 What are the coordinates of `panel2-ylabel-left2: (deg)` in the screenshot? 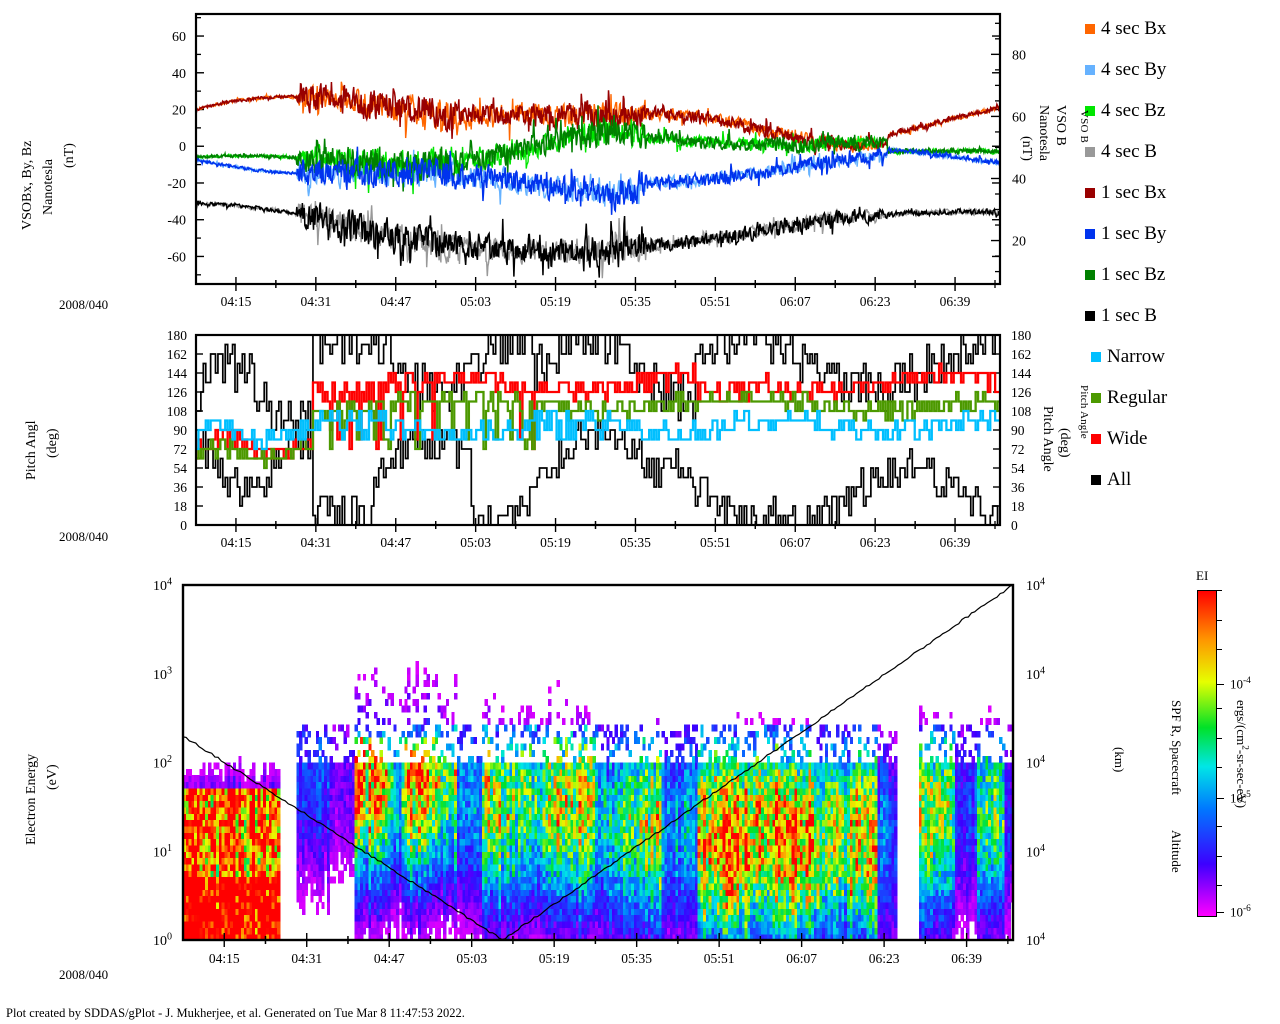 It's located at (53, 443).